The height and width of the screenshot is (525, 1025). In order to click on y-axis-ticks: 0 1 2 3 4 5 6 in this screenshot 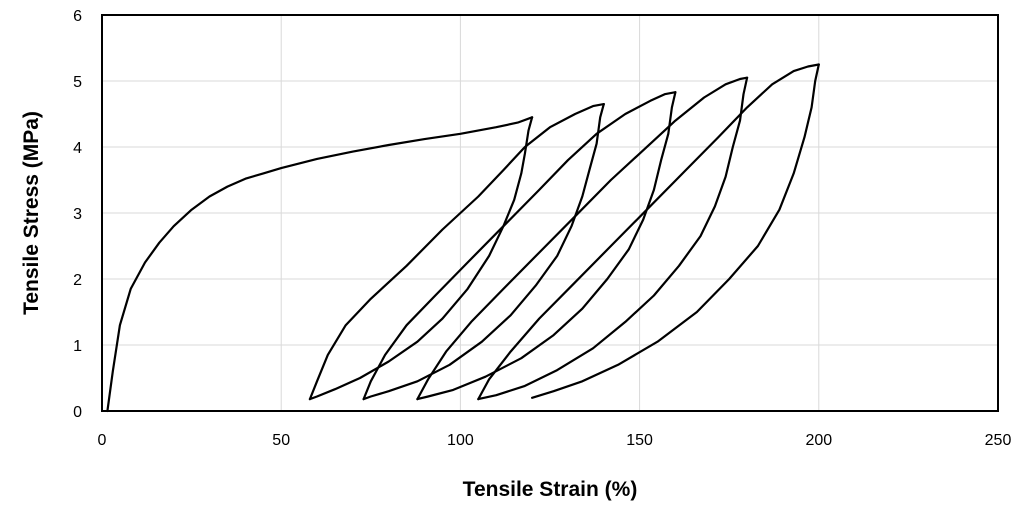, I will do `click(77, 214)`.